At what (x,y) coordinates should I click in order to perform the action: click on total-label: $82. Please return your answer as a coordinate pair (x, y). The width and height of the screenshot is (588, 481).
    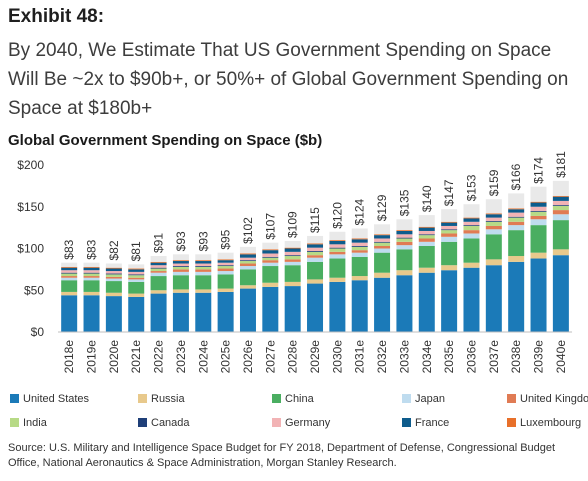
    Looking at the image, I should click on (114, 250).